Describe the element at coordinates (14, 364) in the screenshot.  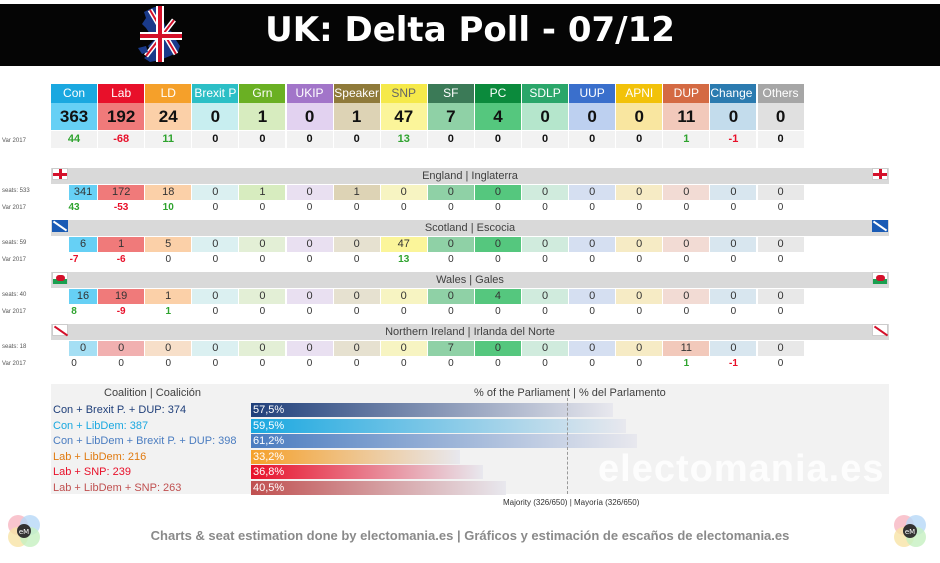
I see `region-var-label-3: Var 2017` at that location.